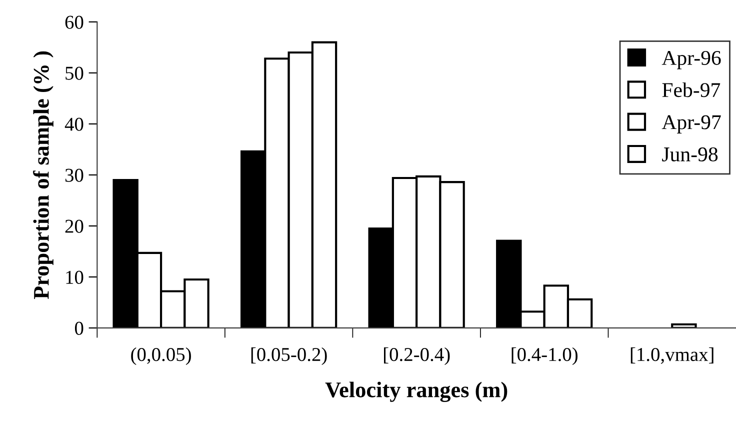 The height and width of the screenshot is (421, 736). What do you see at coordinates (684, 325) in the screenshot?
I see `bar` at bounding box center [684, 325].